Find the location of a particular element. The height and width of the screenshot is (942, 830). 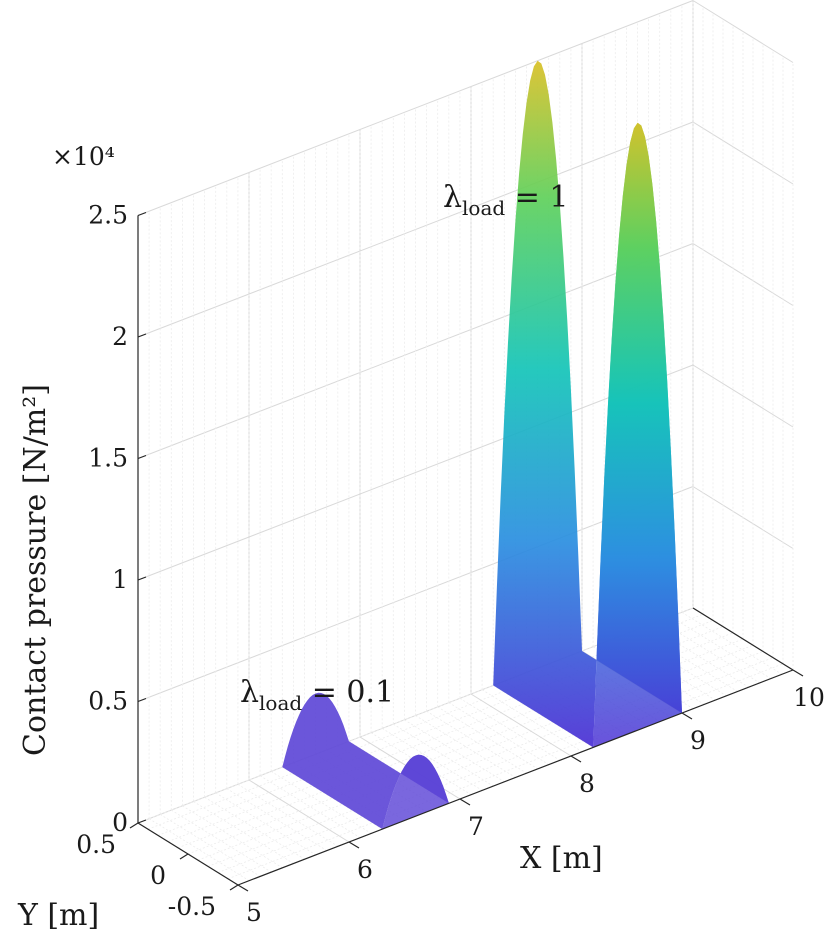

x-tick-label-2: 7 is located at coordinates (476, 826).